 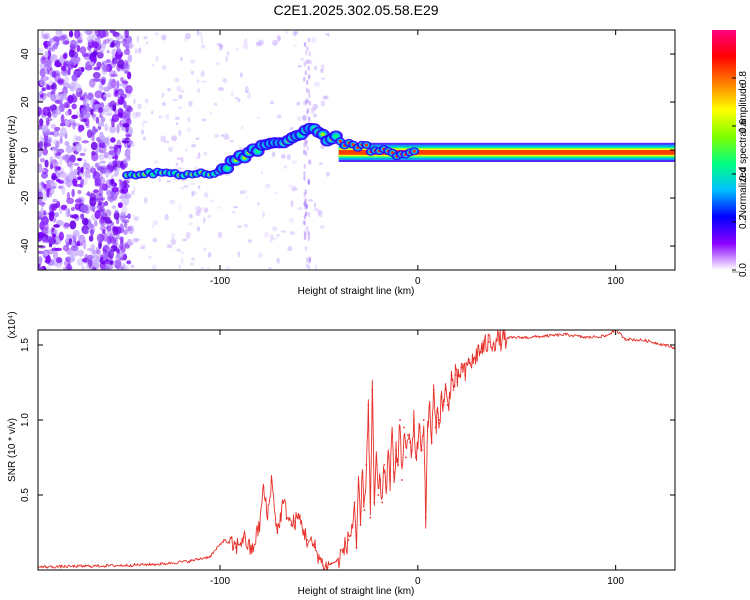 What do you see at coordinates (25, 197) in the screenshot?
I see `spectrogram-y-tick-label: -20` at bounding box center [25, 197].